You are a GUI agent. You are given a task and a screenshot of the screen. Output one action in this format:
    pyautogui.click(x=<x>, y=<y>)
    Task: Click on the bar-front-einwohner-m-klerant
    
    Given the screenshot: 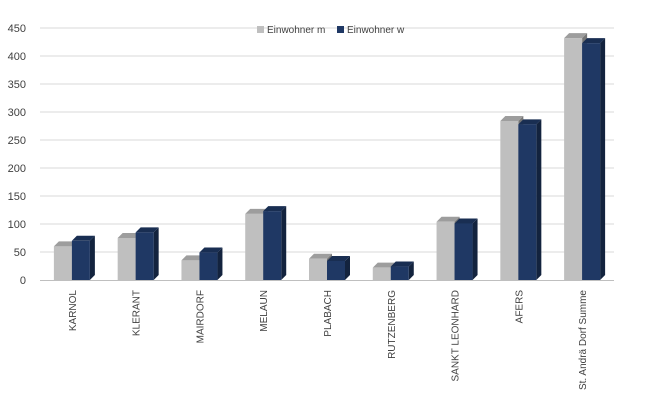 What is the action you would take?
    pyautogui.click(x=126, y=259)
    